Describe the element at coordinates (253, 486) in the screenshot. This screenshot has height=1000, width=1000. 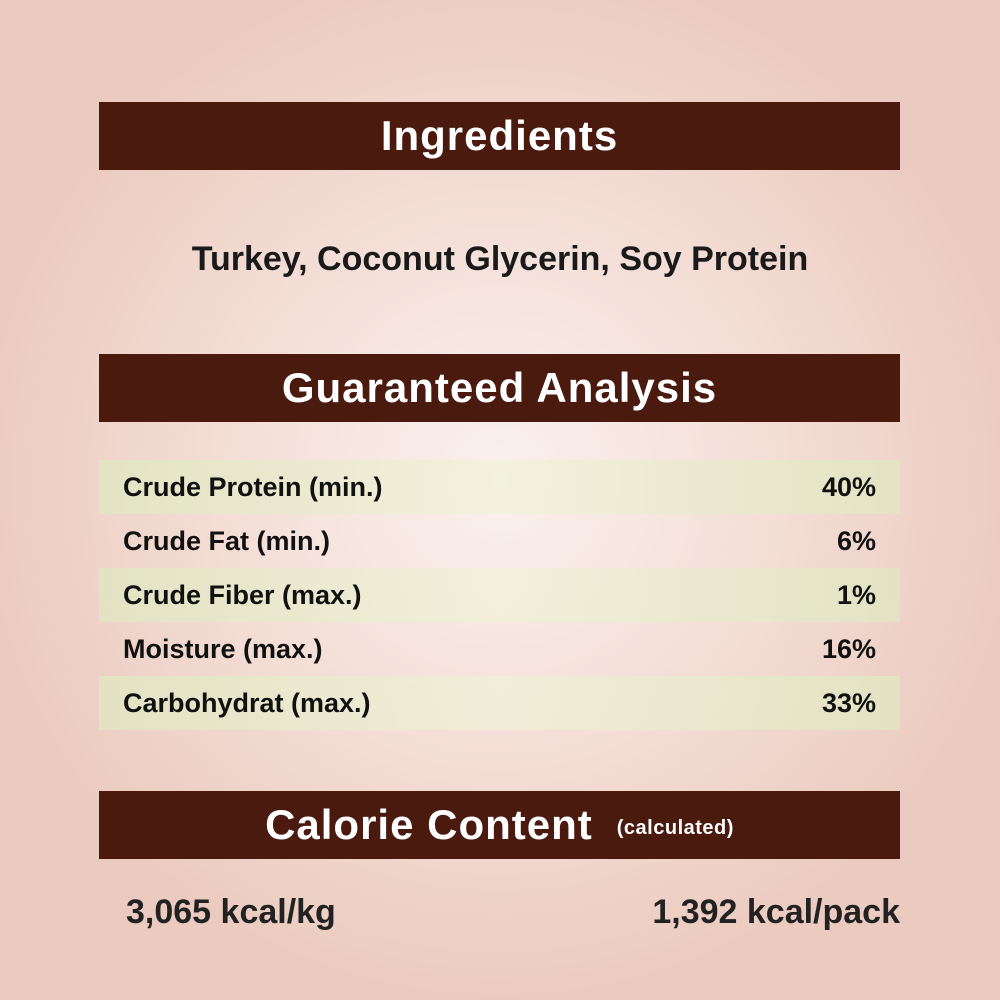
I see `row-label: Crude Protein (min.)` at that location.